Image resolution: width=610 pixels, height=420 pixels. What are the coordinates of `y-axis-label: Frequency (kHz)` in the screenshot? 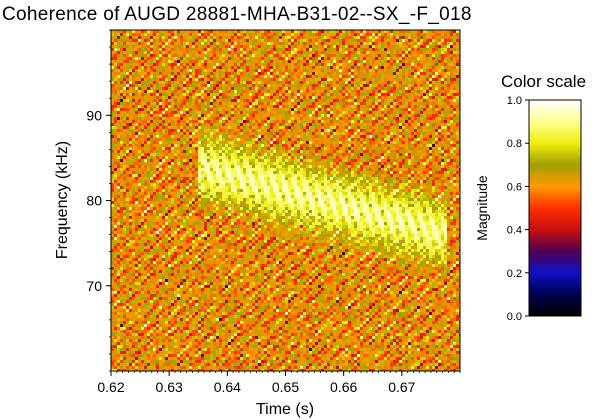 It's located at (62, 200).